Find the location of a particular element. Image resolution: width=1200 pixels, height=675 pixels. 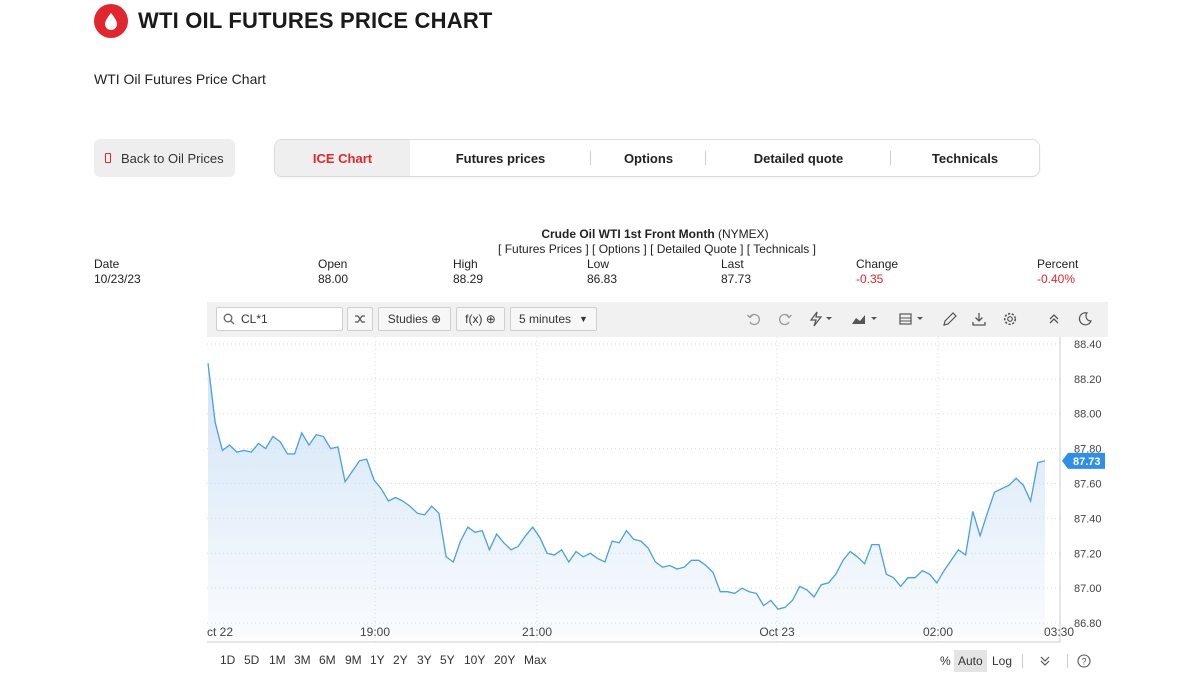

percent-scale-button: % is located at coordinates (945, 661).